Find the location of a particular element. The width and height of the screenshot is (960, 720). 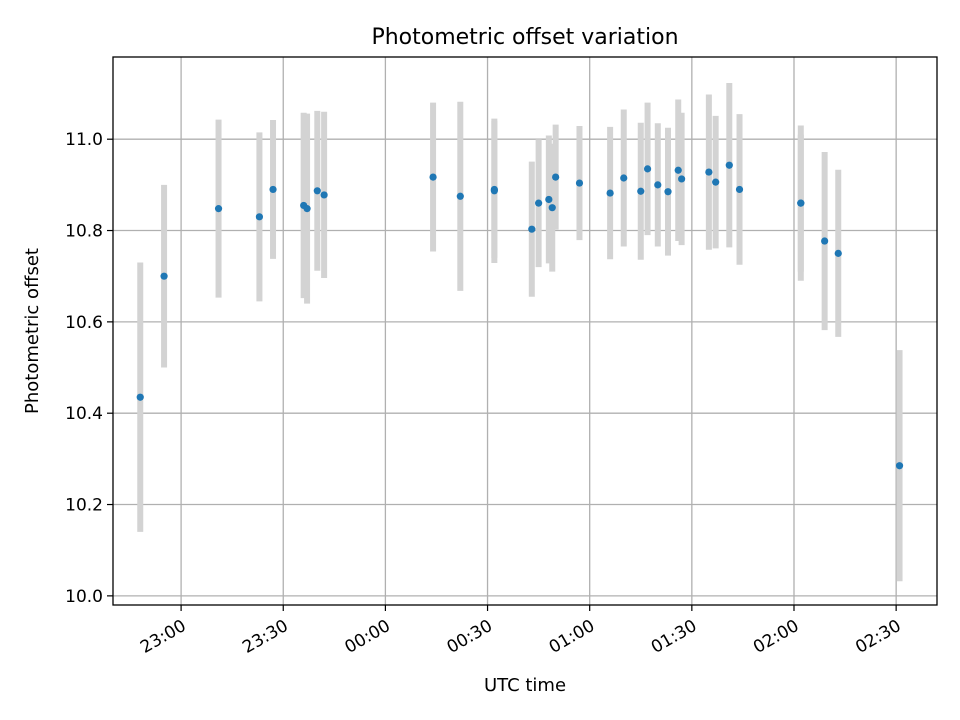

x-axis-label: UTC time is located at coordinates (525, 685).